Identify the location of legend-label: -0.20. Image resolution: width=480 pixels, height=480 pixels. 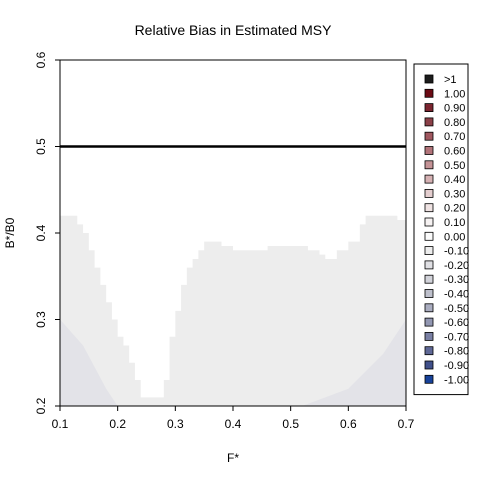
(456, 266).